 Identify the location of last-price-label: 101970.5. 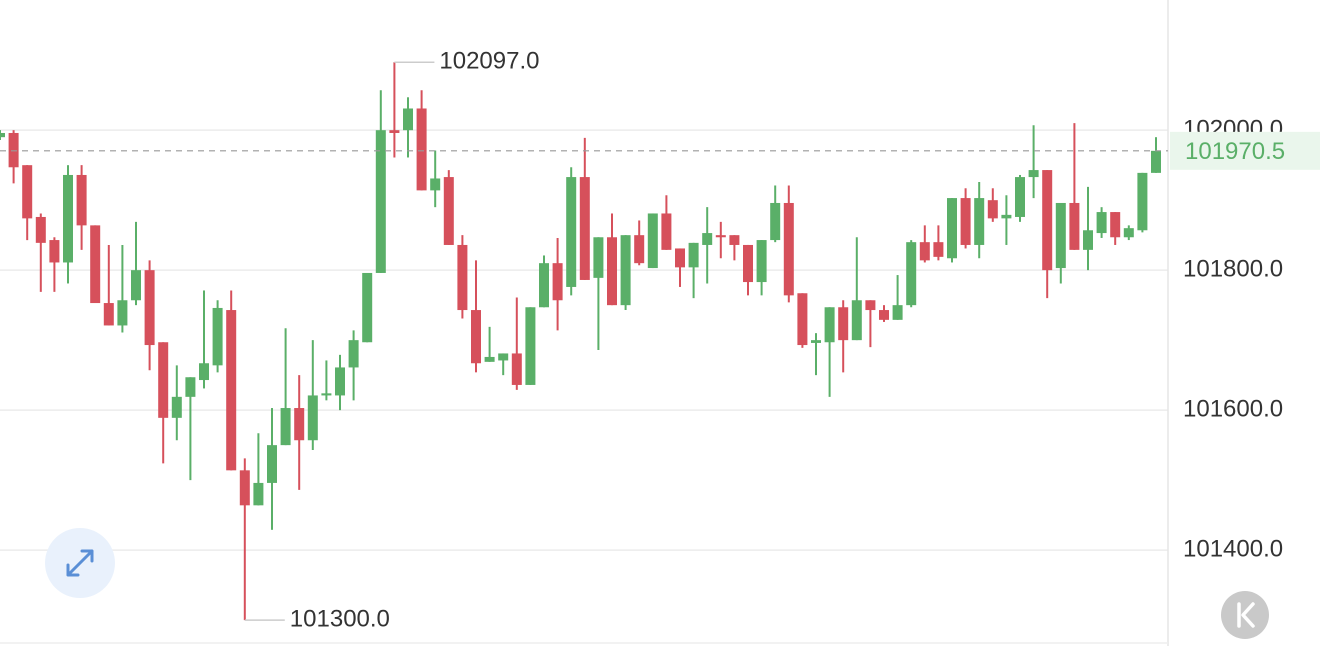
(1235, 151).